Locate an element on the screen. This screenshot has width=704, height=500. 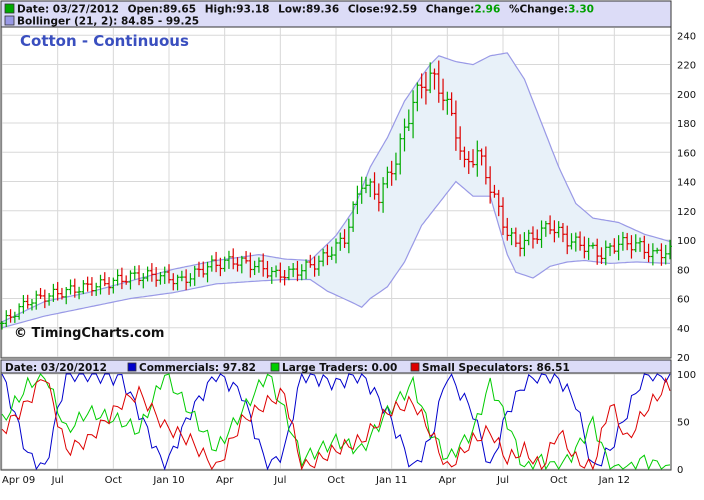
bollinger-header: Bollinger (21, 2): 84.85 - 99.25 is located at coordinates (108, 22).